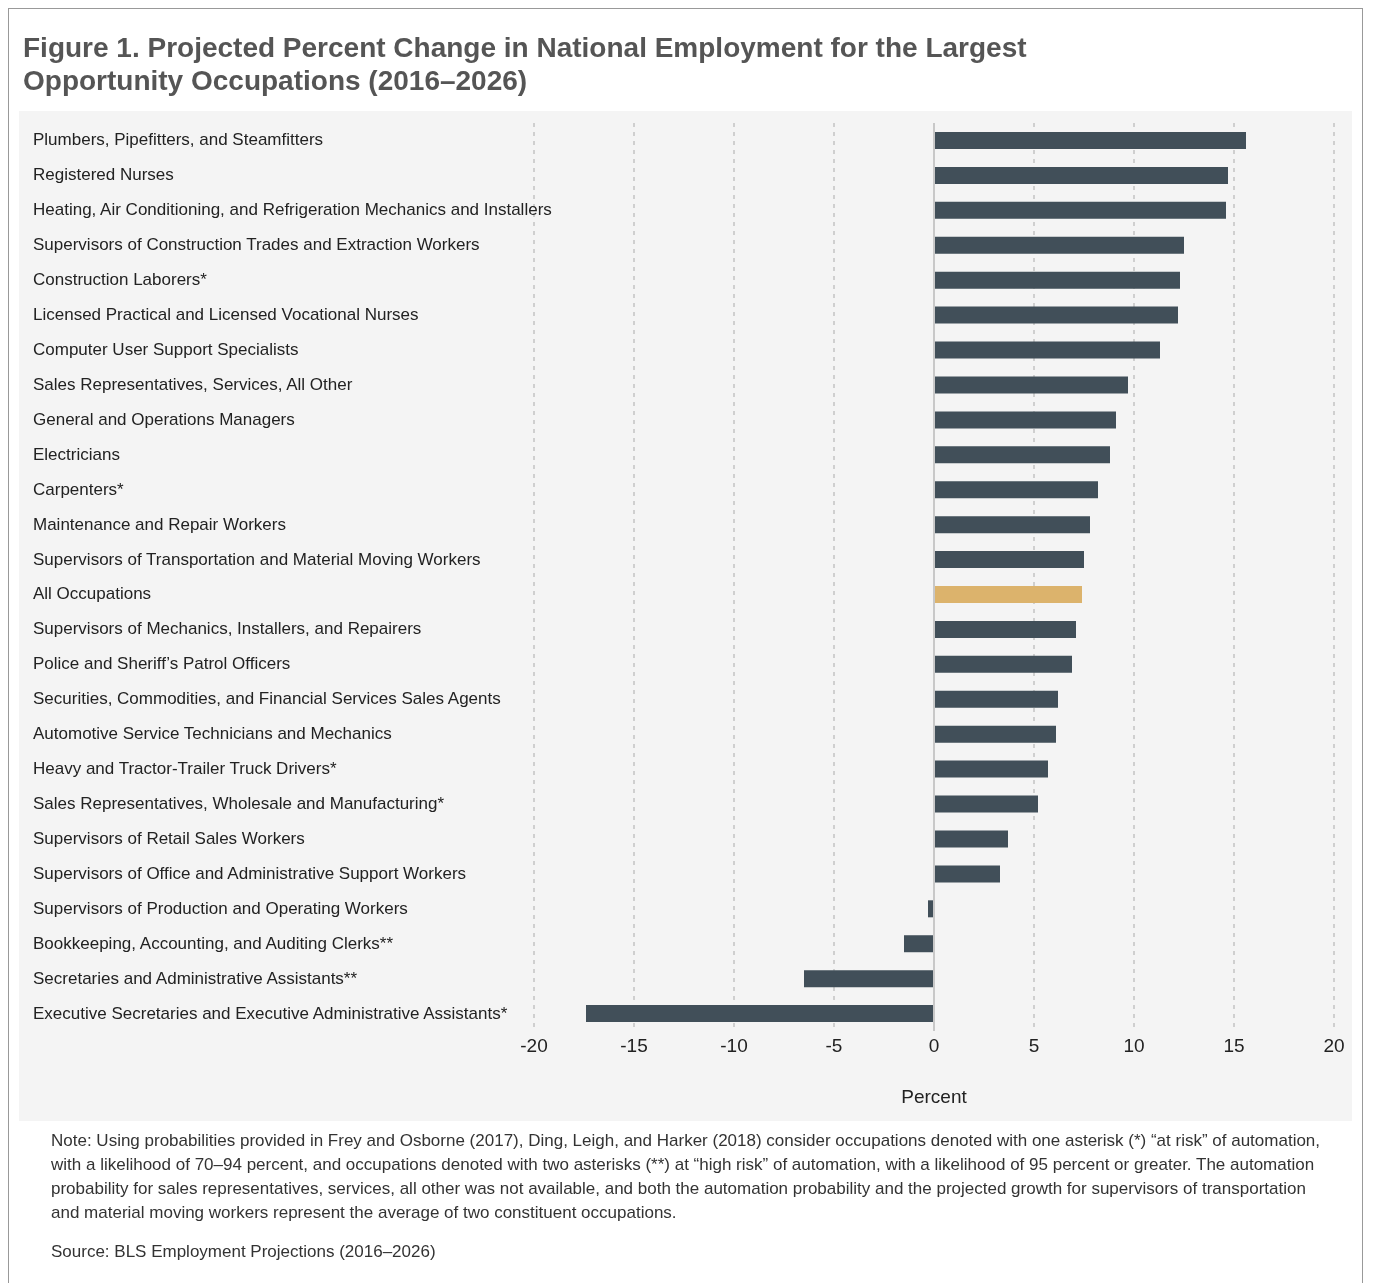  I want to click on y-tick-label: Sales Representatives, Services, All Other, so click(193, 384).